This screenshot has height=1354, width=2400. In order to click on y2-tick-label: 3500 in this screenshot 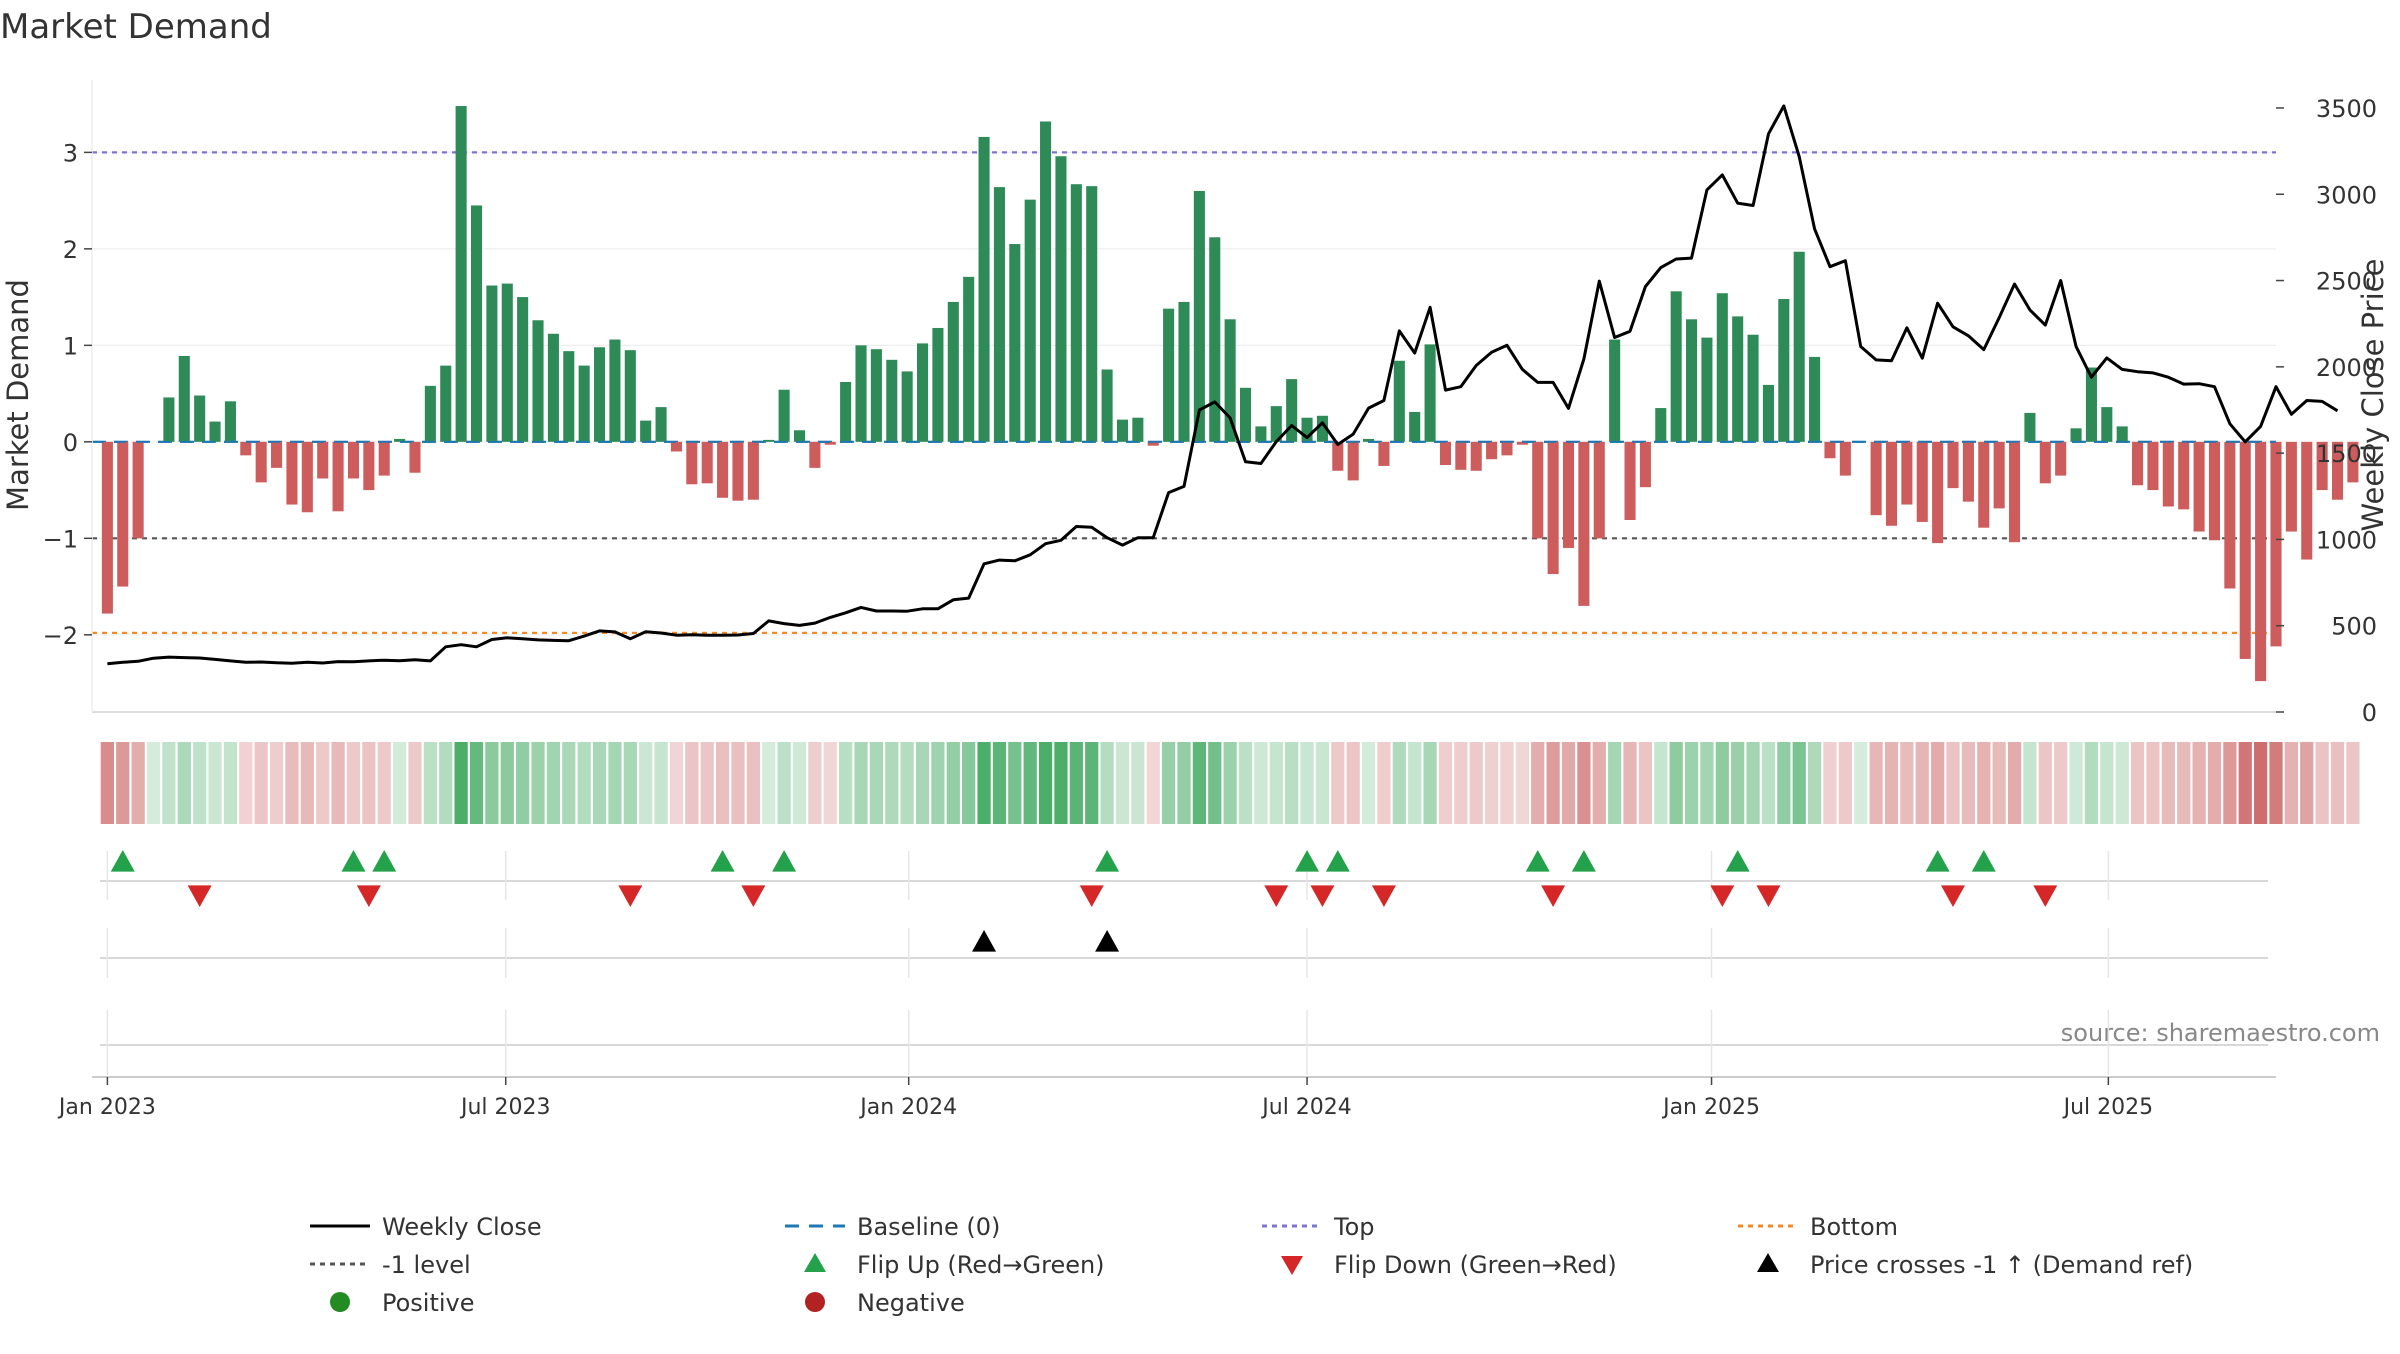, I will do `click(2346, 109)`.